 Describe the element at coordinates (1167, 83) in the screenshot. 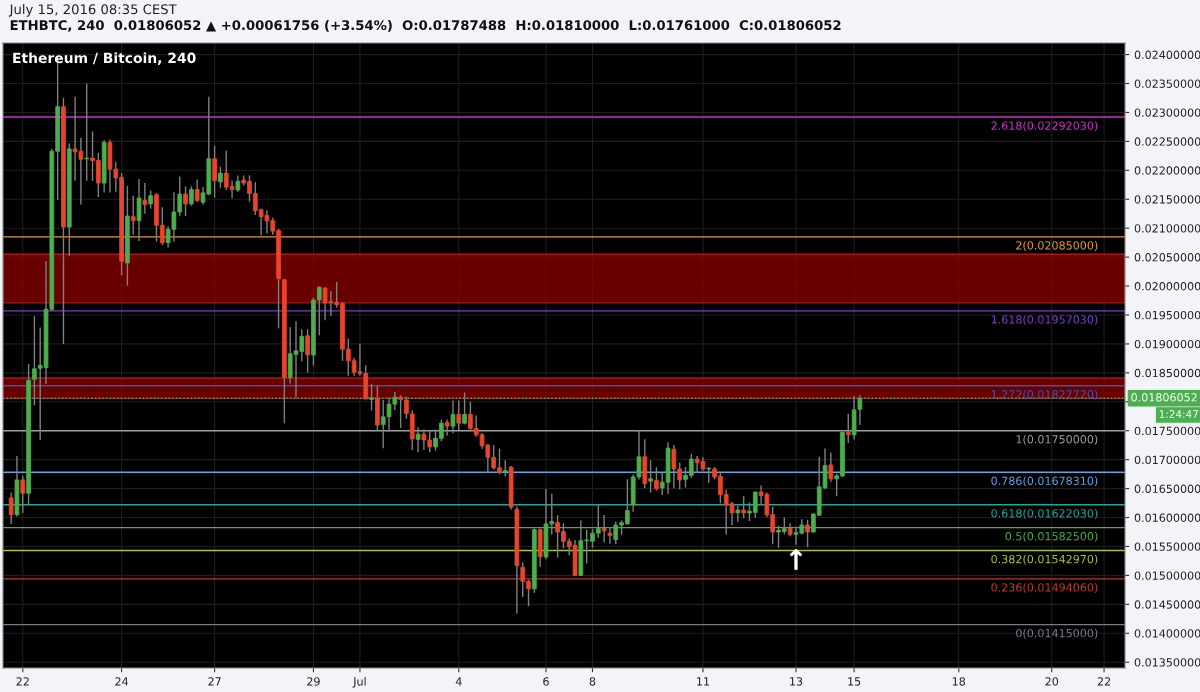

I see `y-tick-label: 0.02350000` at that location.